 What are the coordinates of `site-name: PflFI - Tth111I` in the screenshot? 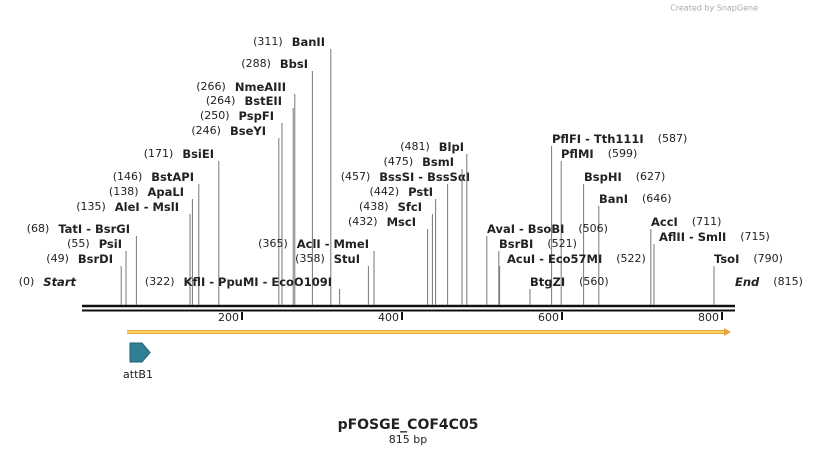 It's located at (598, 139).